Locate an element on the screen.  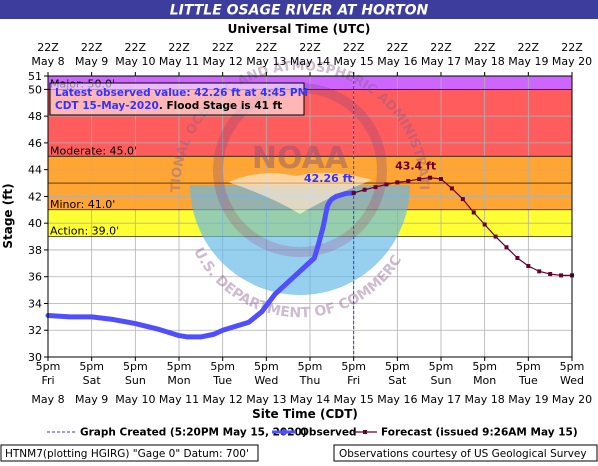
x-bottom-tick-dow: Sat is located at coordinates (397, 380).